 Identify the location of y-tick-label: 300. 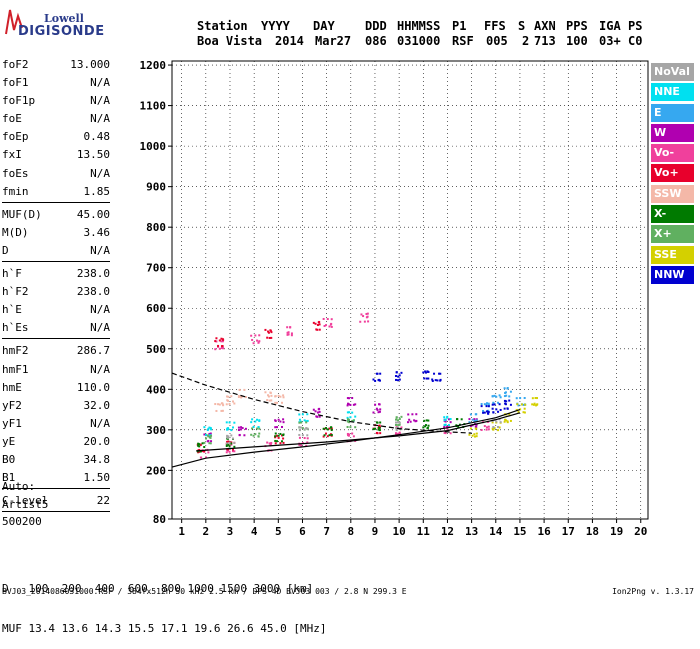
(156, 430).